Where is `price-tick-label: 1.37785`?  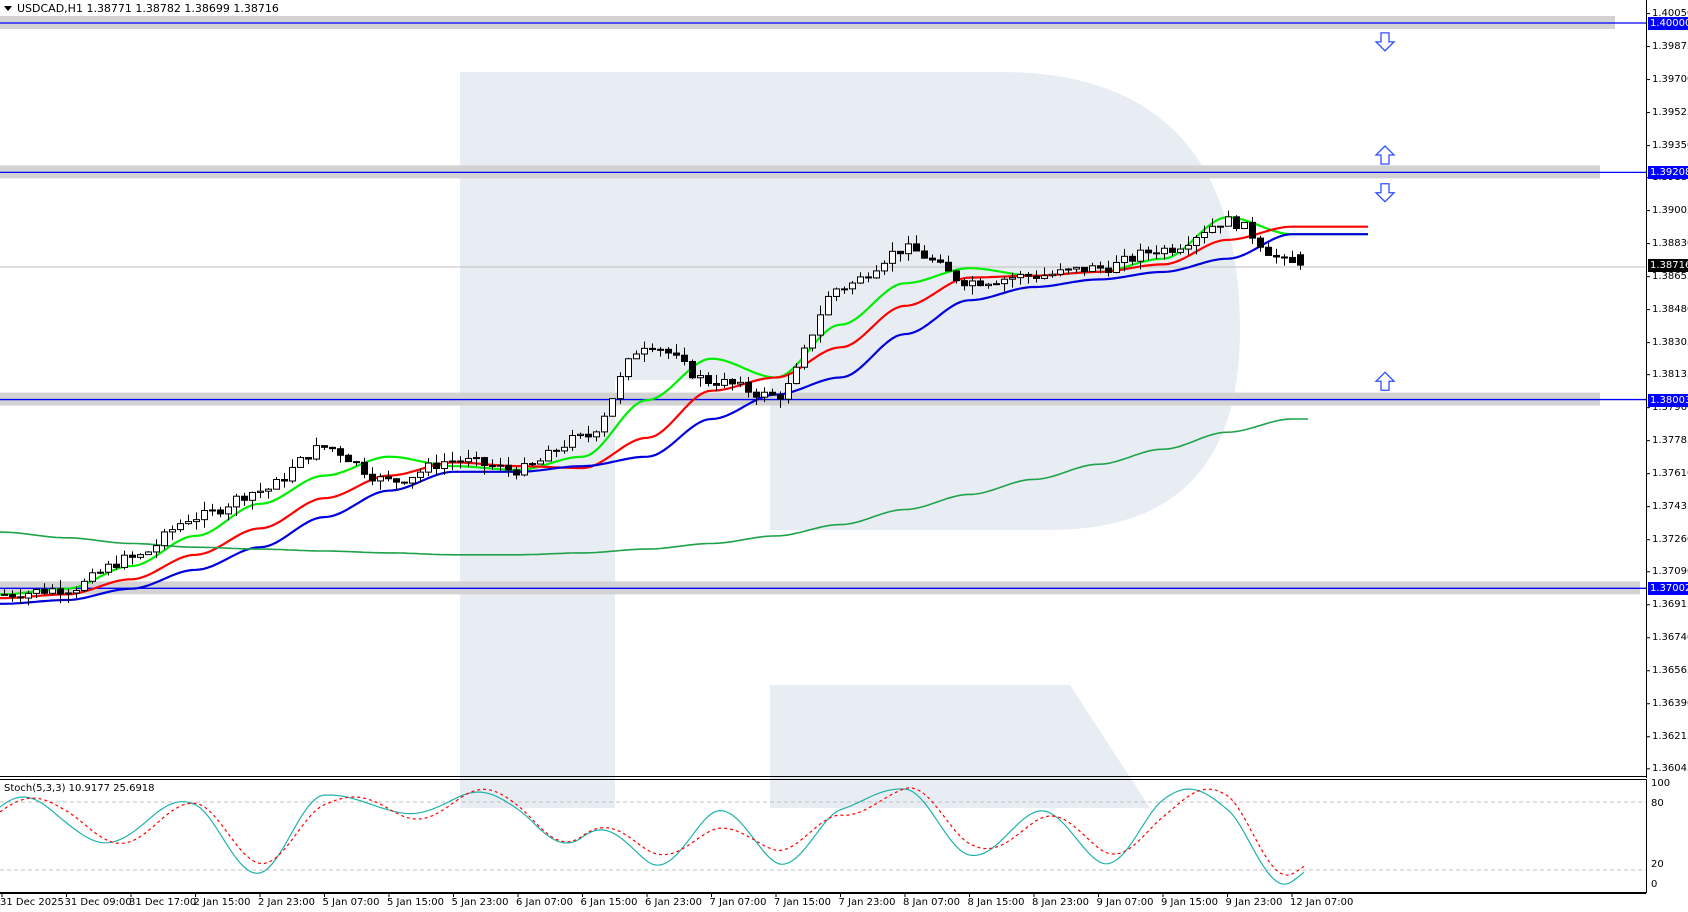 price-tick-label: 1.37785 is located at coordinates (1670, 440).